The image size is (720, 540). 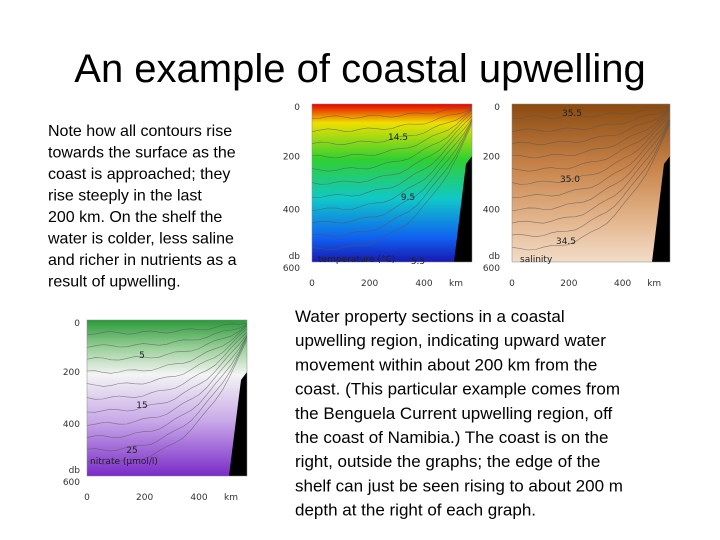 What do you see at coordinates (139, 174) in the screenshot?
I see `text-line: coast is approached; they` at bounding box center [139, 174].